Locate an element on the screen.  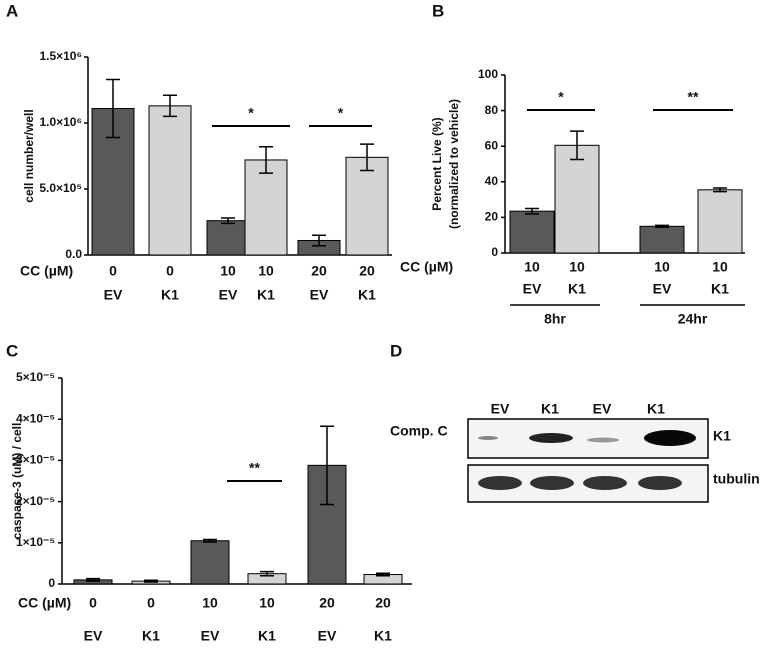
band-label: tubulin is located at coordinates (736, 479).